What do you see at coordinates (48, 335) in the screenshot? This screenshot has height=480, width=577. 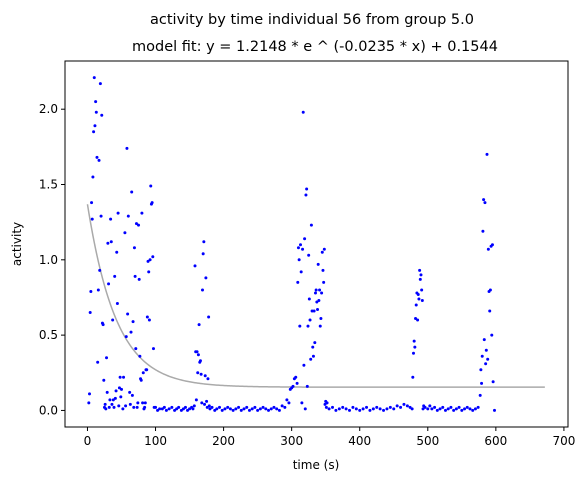 I see `y-tick-label: 0.5` at bounding box center [48, 335].